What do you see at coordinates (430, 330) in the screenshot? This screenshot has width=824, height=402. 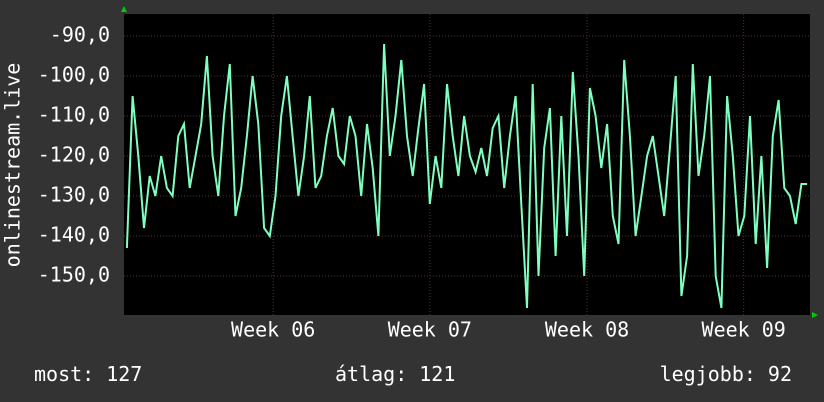 I see `x-tick-label: Week 07` at bounding box center [430, 330].